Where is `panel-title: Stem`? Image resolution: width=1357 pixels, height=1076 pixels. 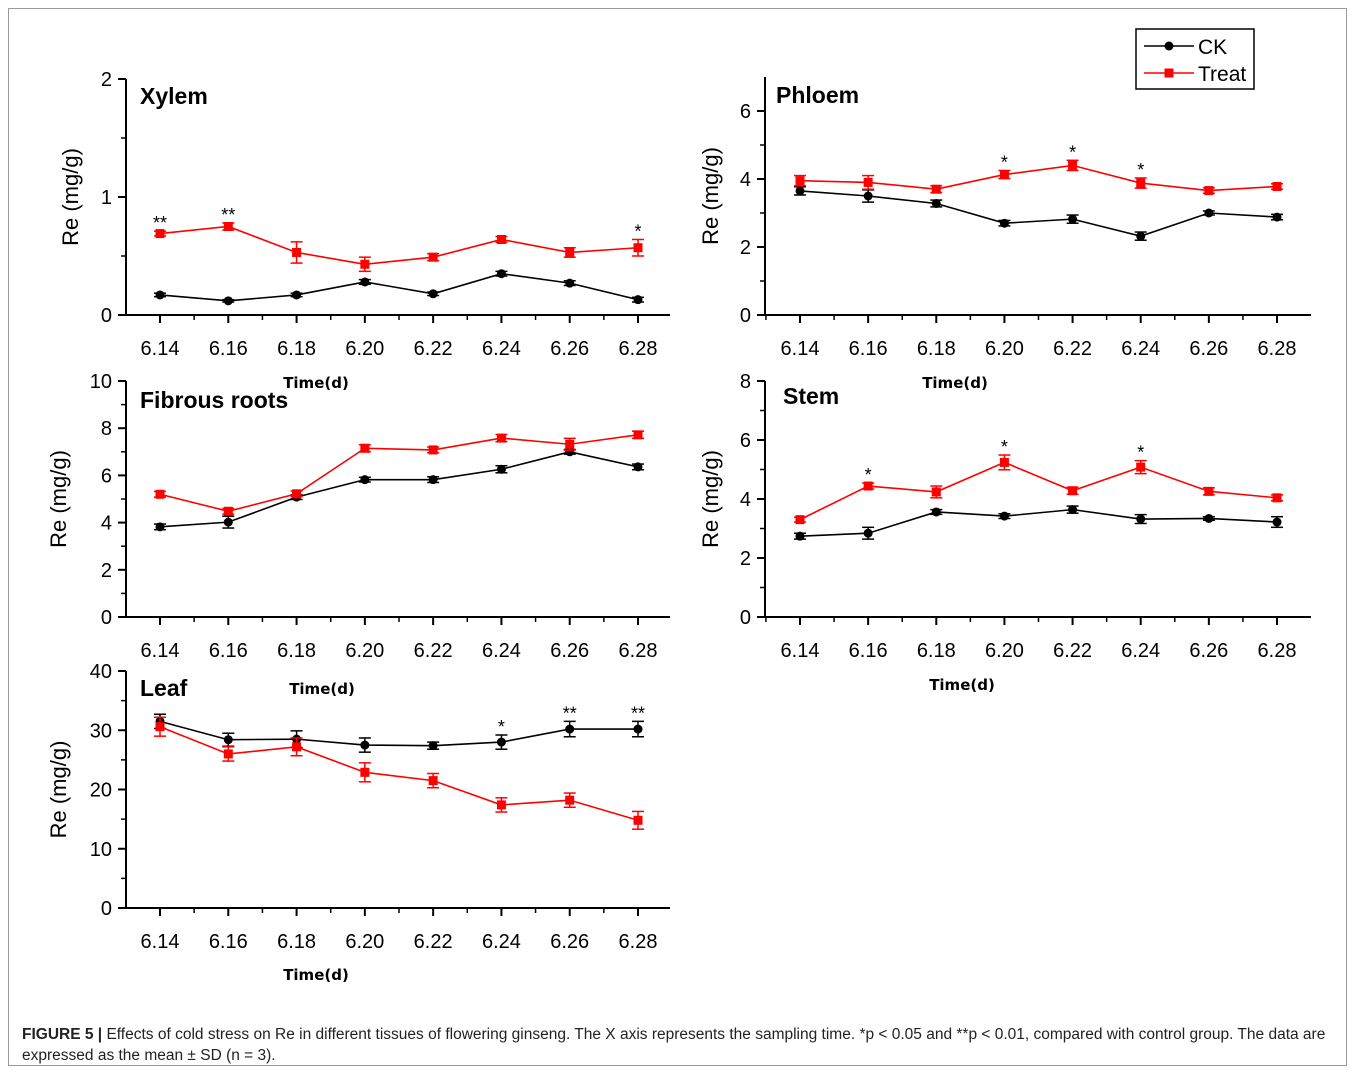
panel-title: Stem is located at coordinates (811, 396).